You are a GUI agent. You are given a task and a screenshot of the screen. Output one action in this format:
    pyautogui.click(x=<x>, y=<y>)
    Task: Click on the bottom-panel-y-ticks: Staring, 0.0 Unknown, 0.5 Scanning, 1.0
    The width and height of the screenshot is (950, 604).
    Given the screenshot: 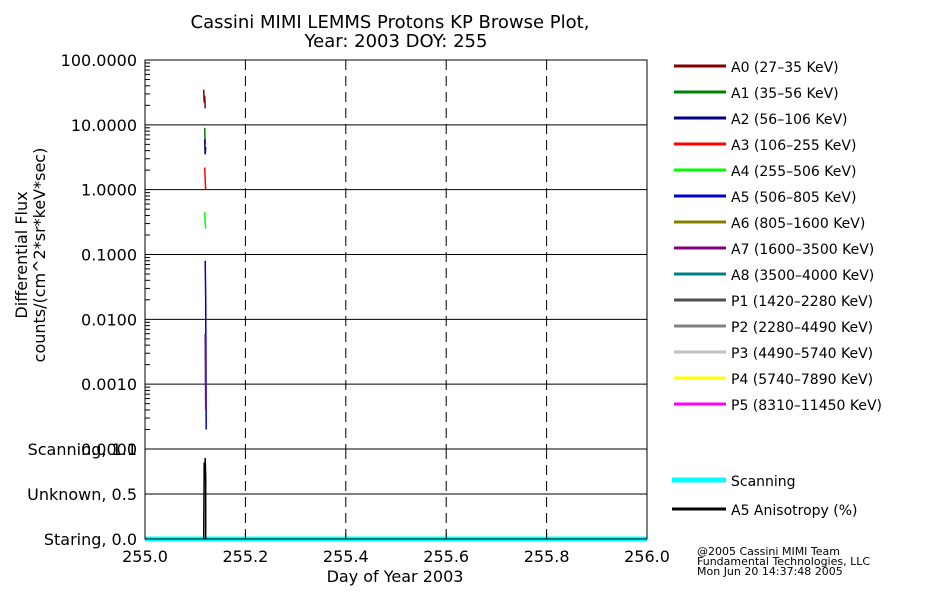 What is the action you would take?
    pyautogui.click(x=82, y=494)
    